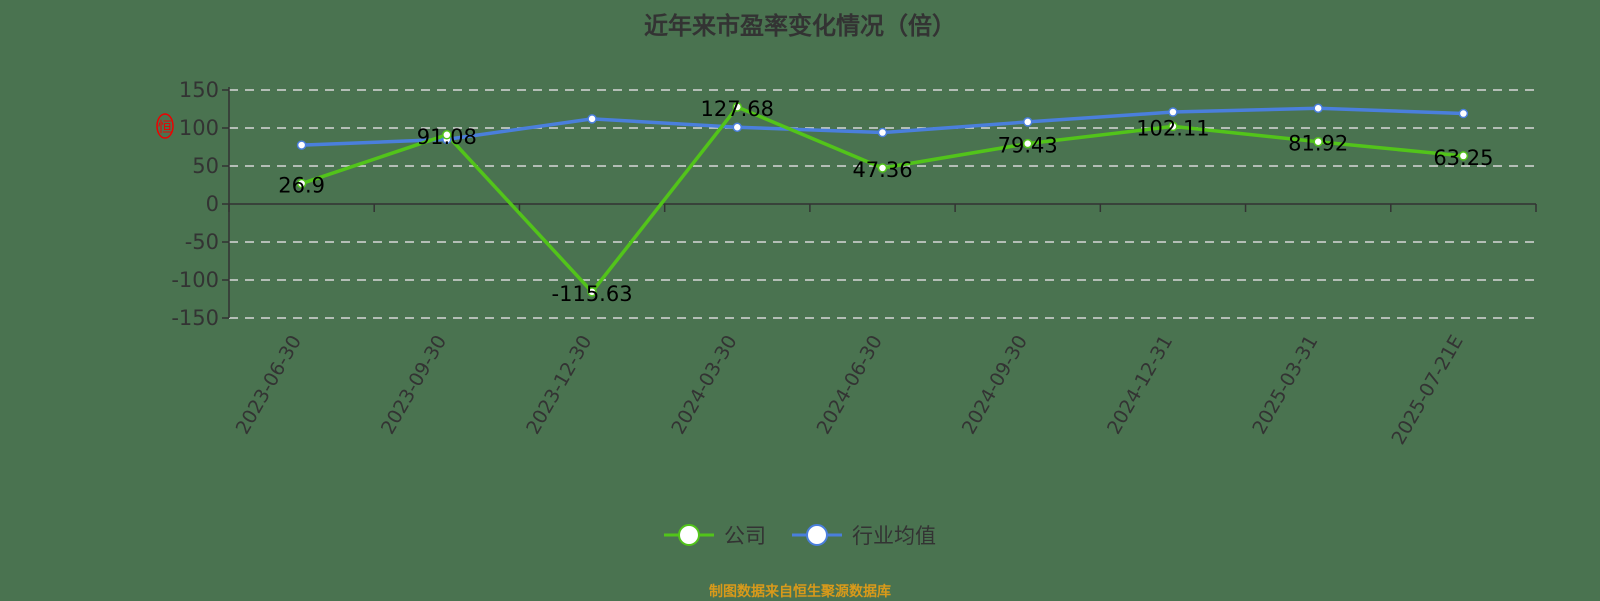 This screenshot has width=1600, height=601. I want to click on data-label: 127.68, so click(737, 109).